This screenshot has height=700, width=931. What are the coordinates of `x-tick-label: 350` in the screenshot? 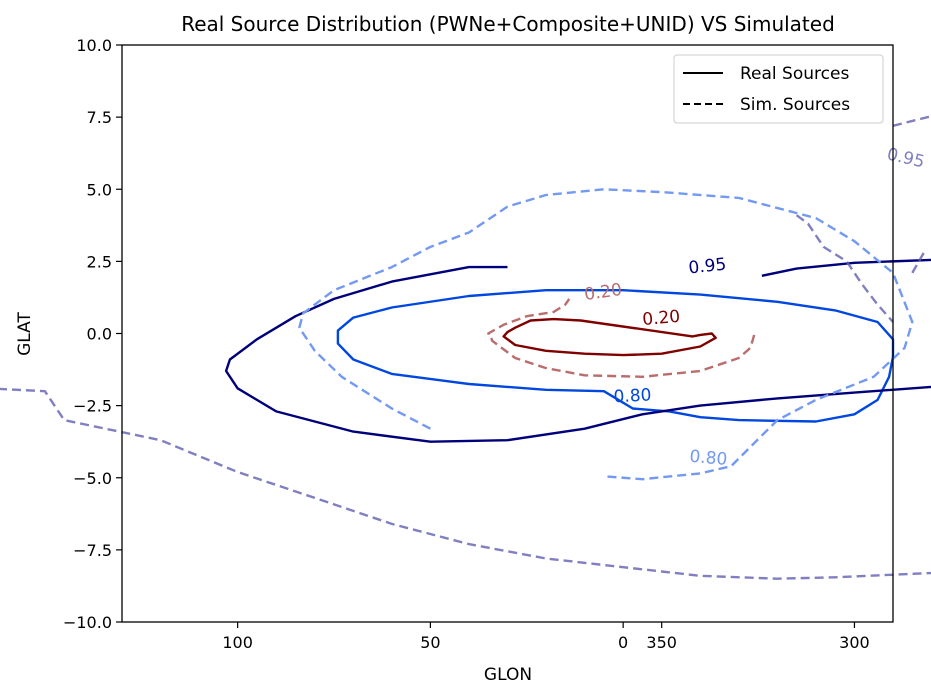 It's located at (661, 642).